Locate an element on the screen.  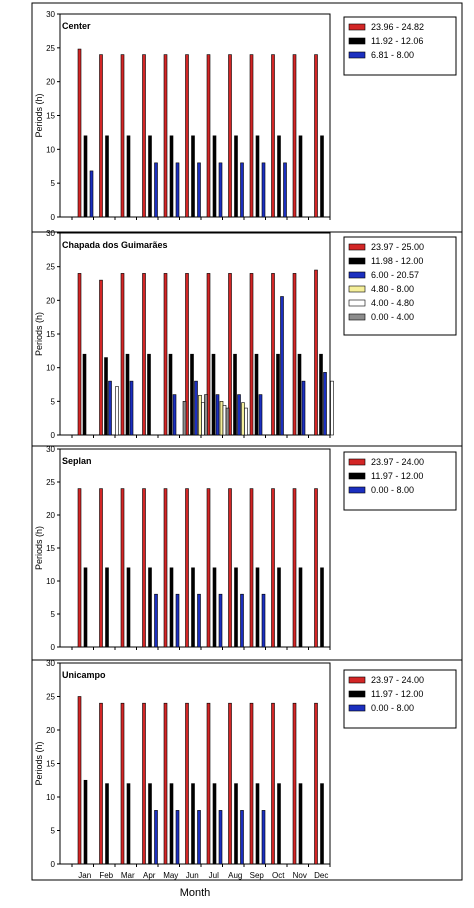
x-axis-label: Month is located at coordinates (195, 893).